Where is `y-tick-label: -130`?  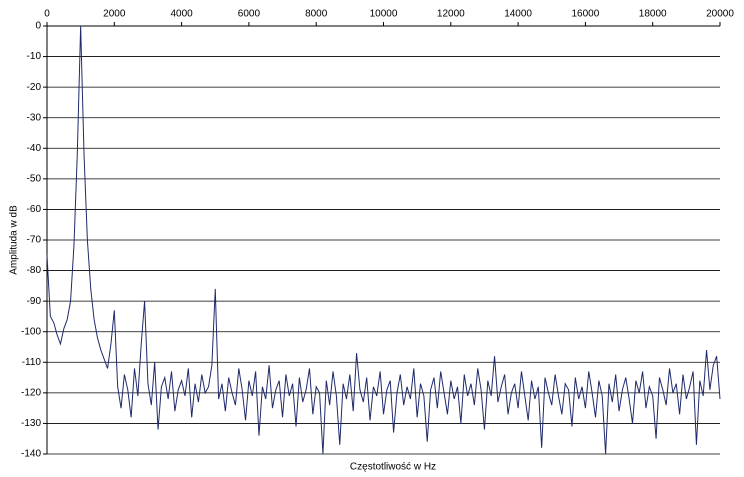
y-tick-label: -130 is located at coordinates (31, 423).